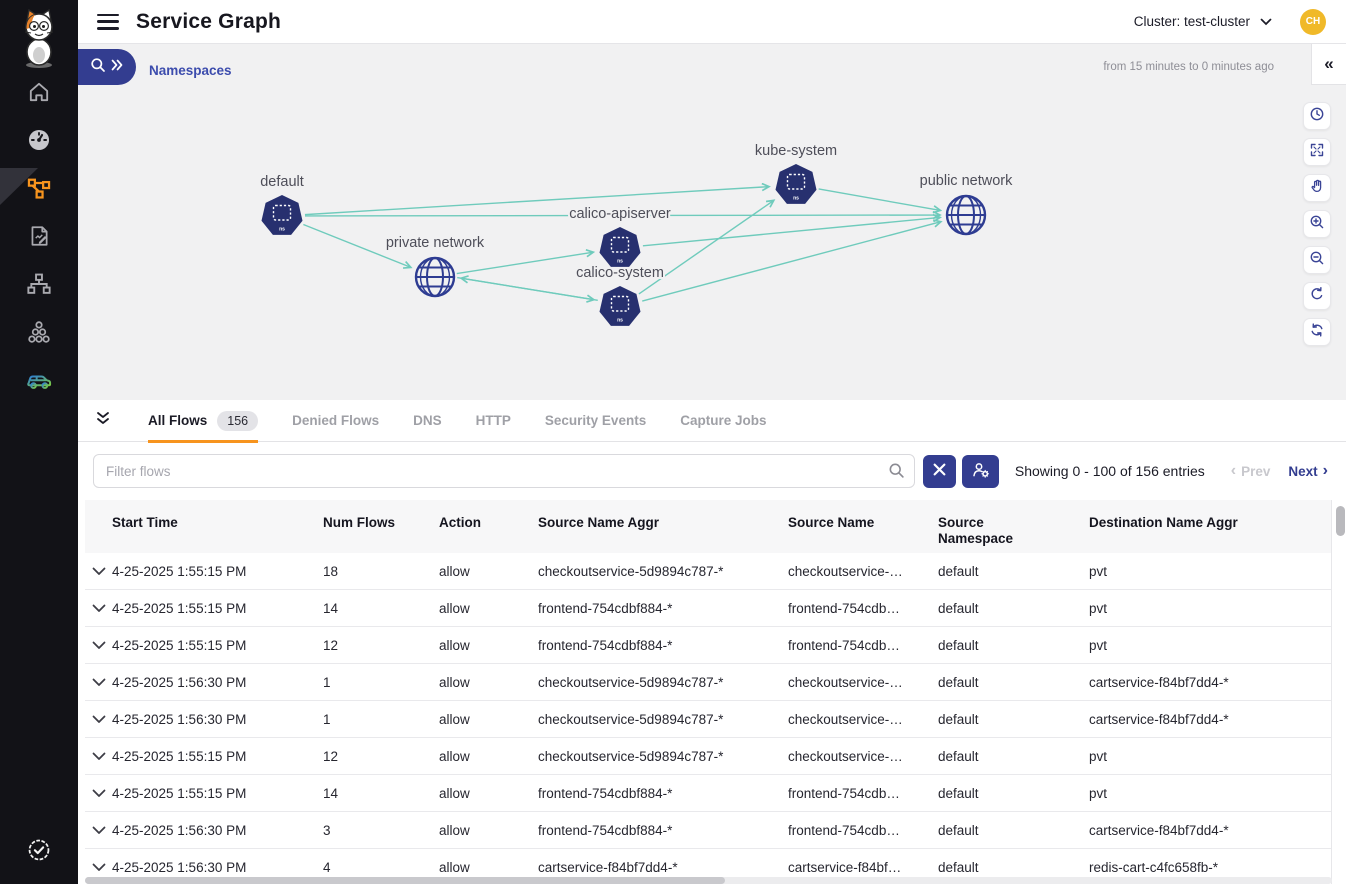 The image size is (1346, 884). I want to click on refresh-button, so click(1317, 332).